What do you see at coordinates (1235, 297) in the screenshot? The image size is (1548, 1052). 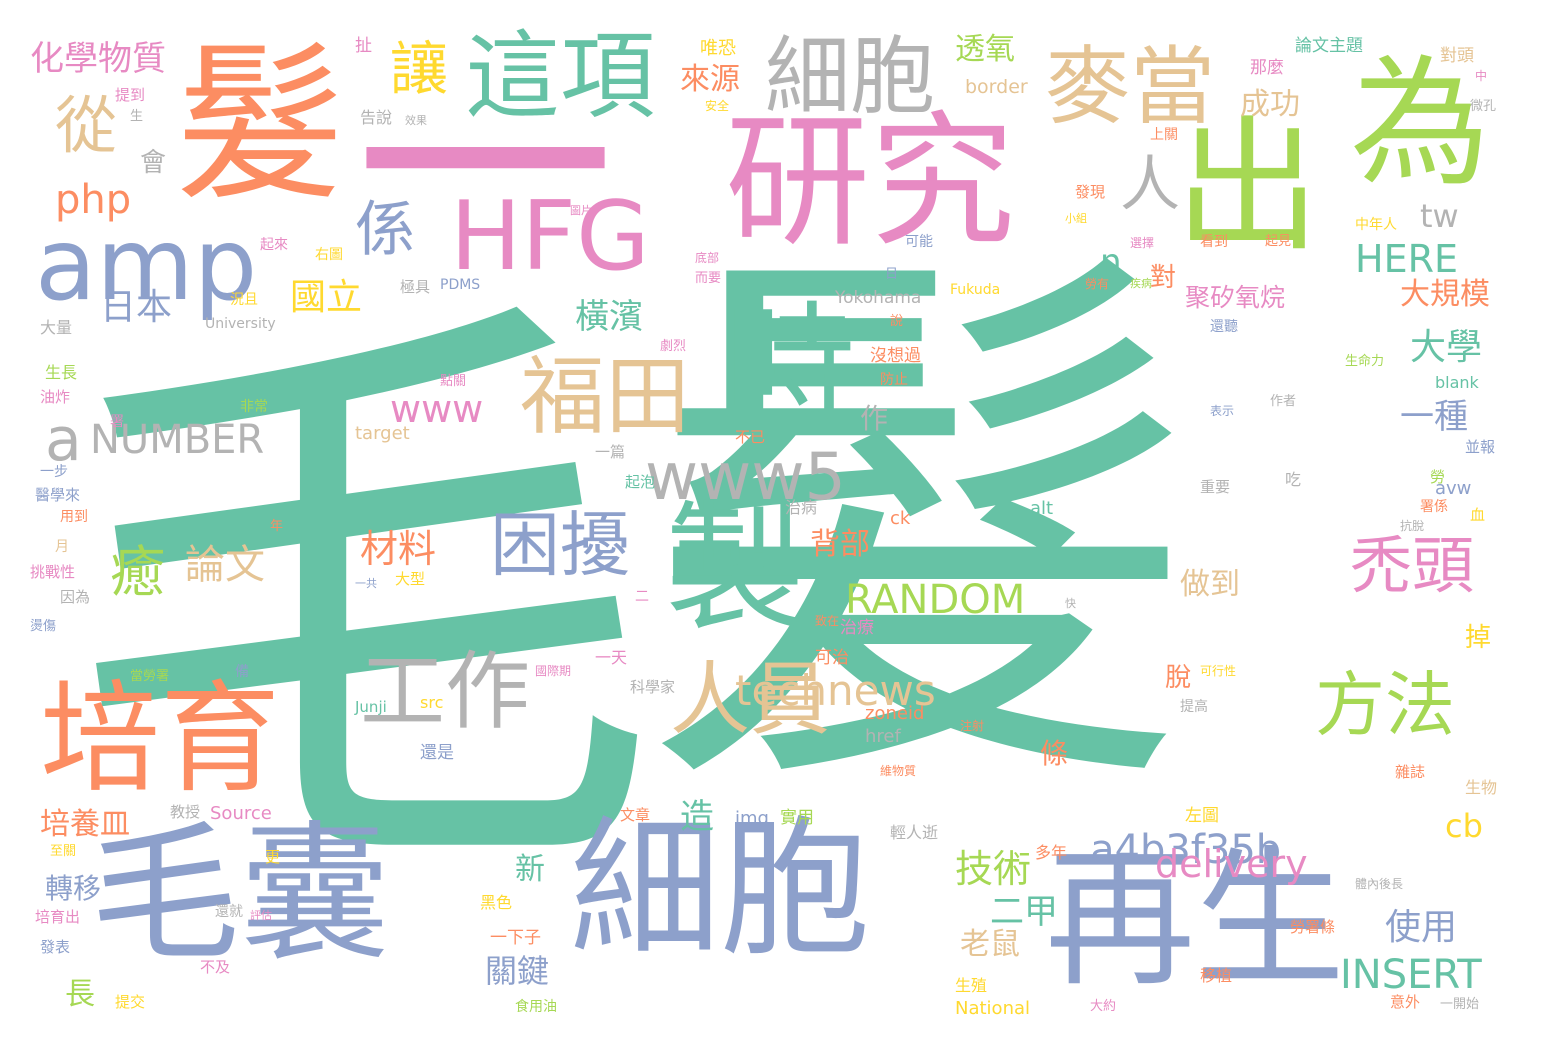 I see `word-juxi: 聚矽氧烷` at bounding box center [1235, 297].